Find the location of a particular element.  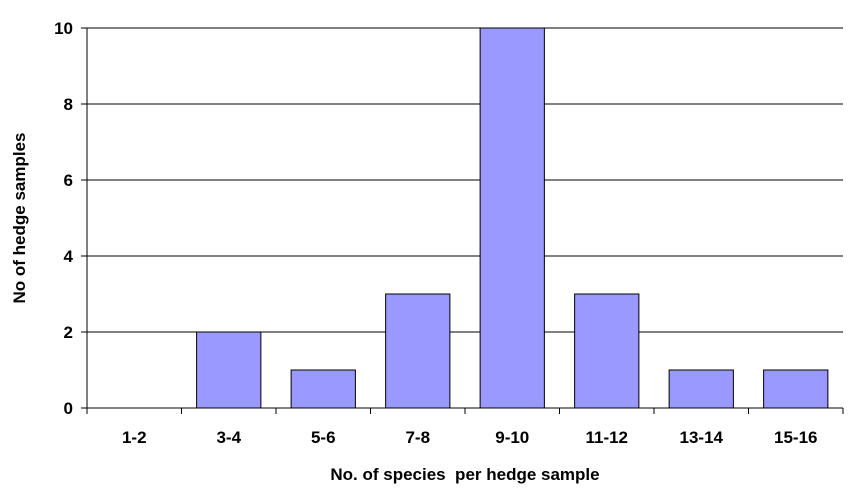

y-tick-label: 2 is located at coordinates (68, 332).